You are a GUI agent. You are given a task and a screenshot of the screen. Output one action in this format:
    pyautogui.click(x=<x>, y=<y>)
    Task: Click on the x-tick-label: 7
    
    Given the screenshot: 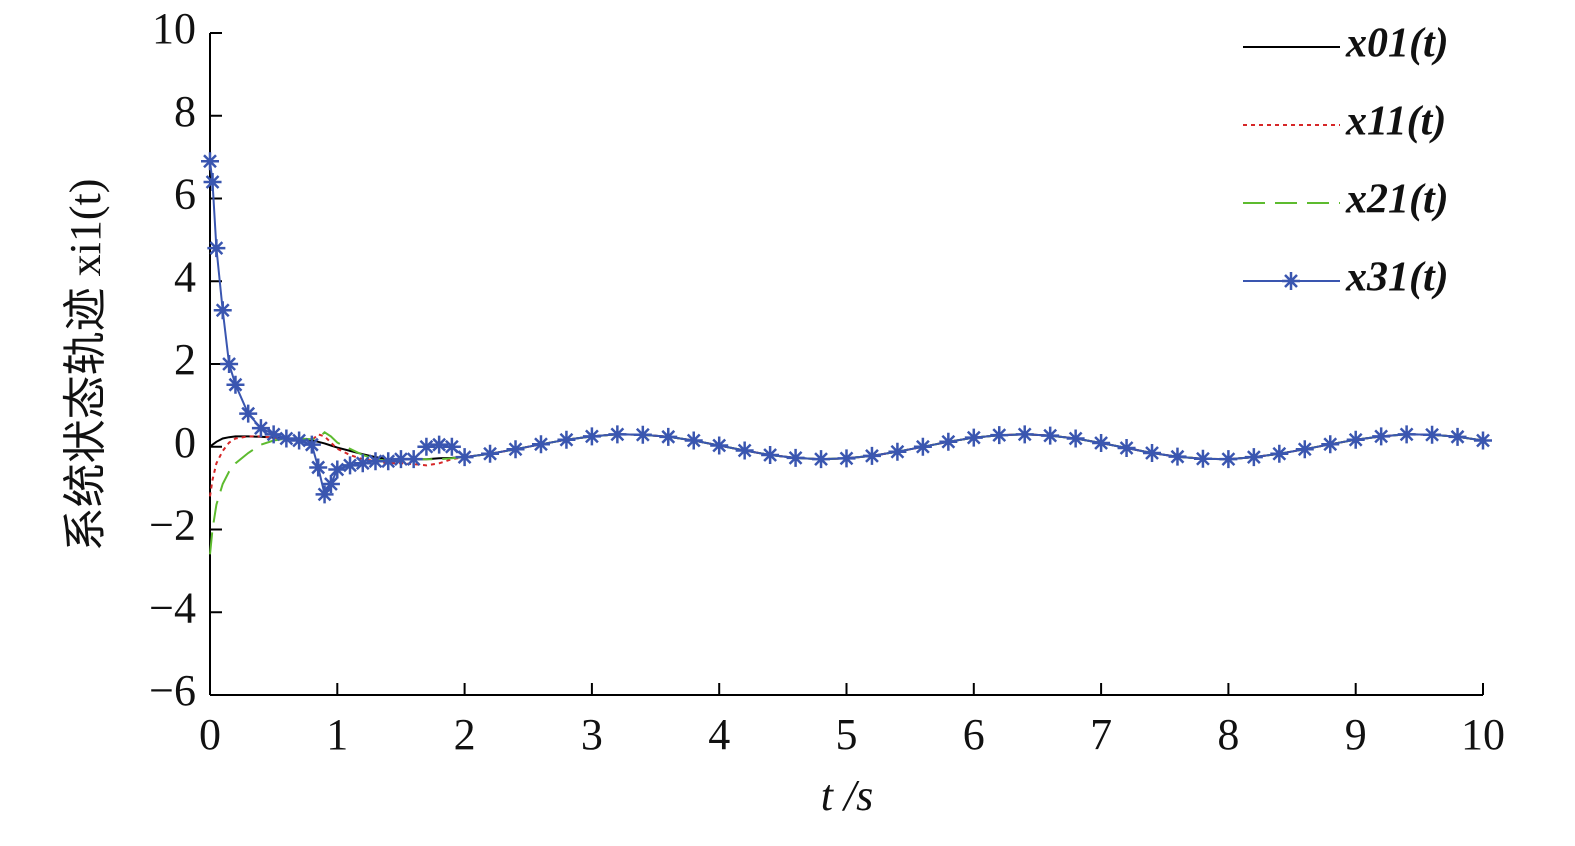 What is the action you would take?
    pyautogui.click(x=1101, y=734)
    